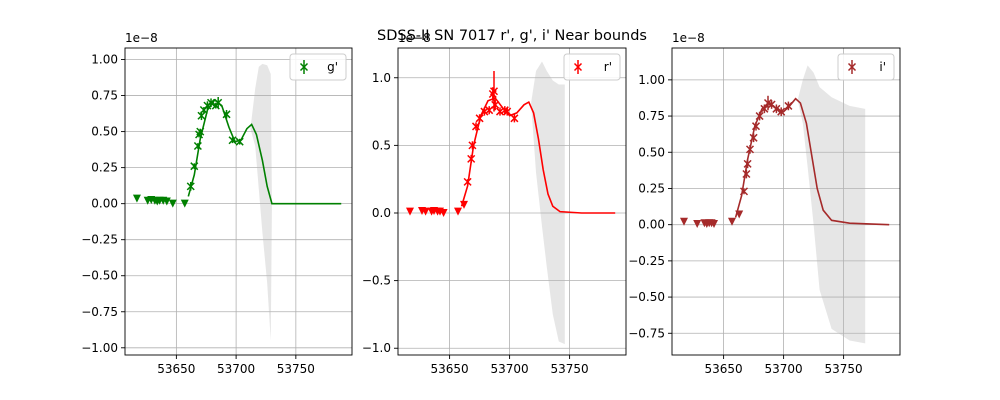 Image resolution: width=1000 pixels, height=400 pixels. I want to click on panel-i-ytick-label-5: 0.50, so click(651, 152).